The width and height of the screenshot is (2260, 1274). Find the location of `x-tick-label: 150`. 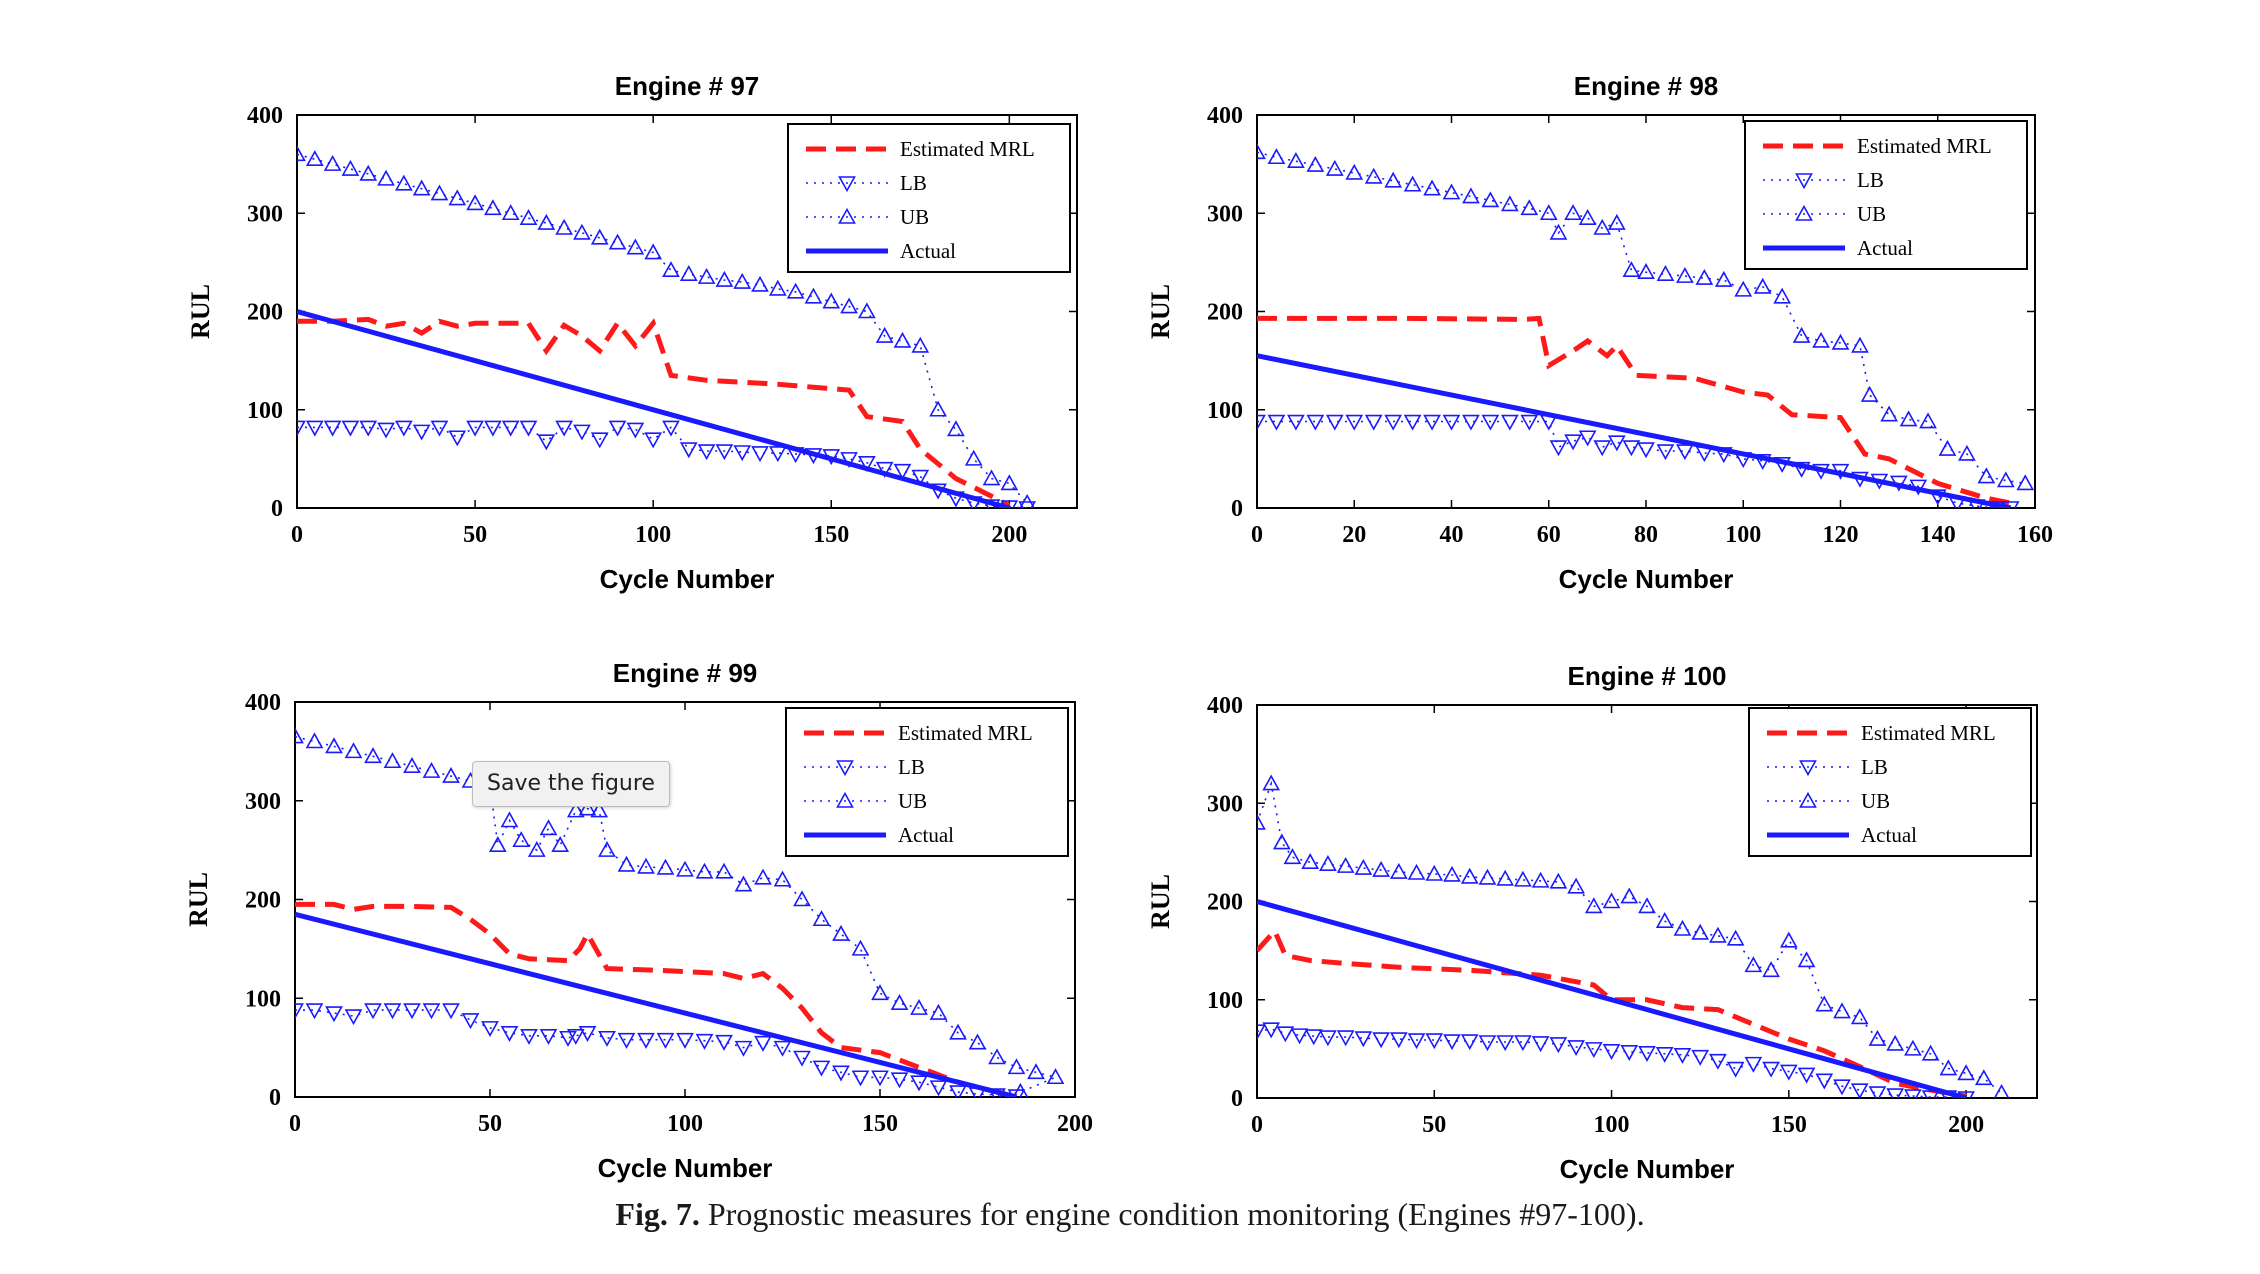

x-tick-label: 150 is located at coordinates (1789, 1125).